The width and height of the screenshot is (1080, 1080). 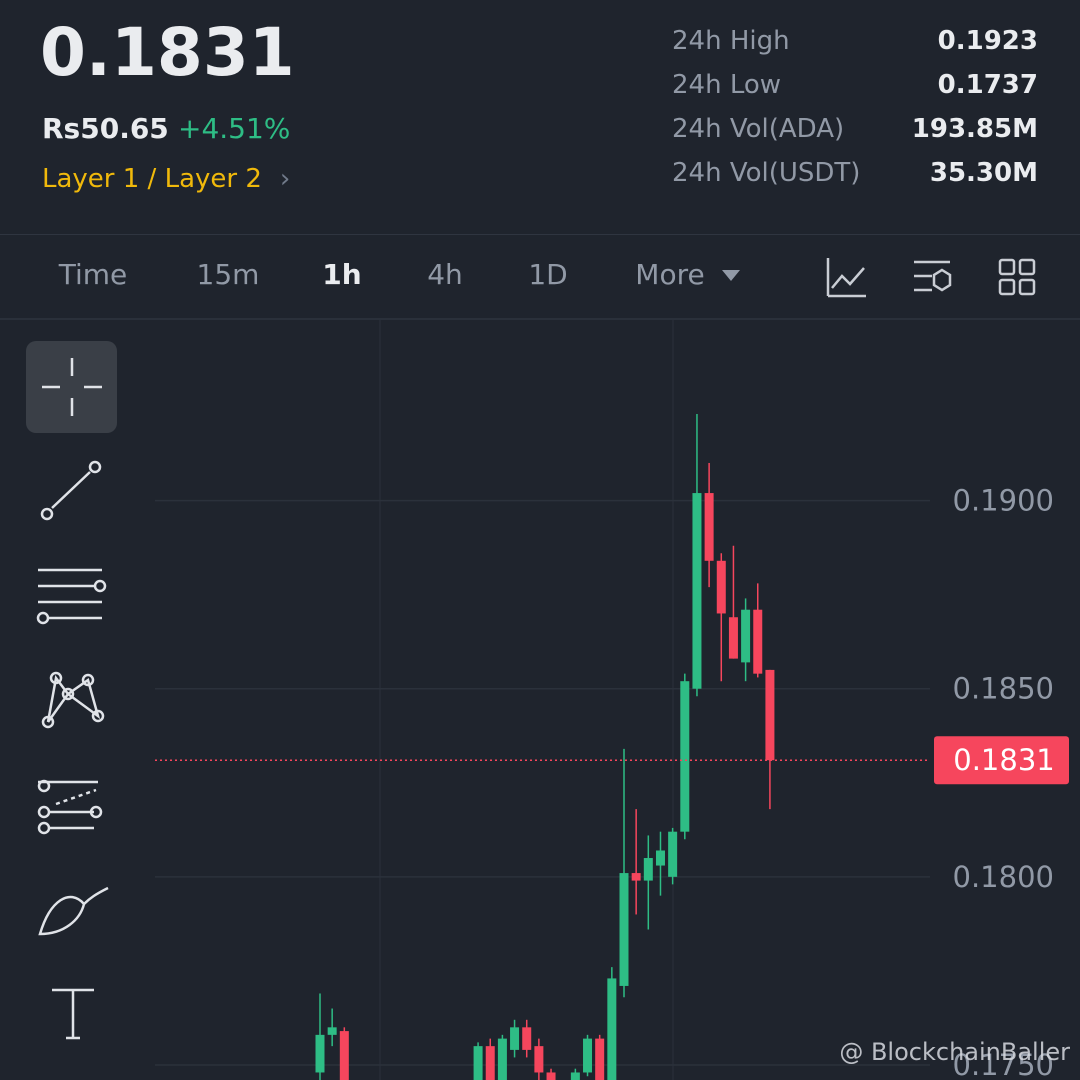 What do you see at coordinates (731, 275) in the screenshot?
I see `dropdown-arrow` at bounding box center [731, 275].